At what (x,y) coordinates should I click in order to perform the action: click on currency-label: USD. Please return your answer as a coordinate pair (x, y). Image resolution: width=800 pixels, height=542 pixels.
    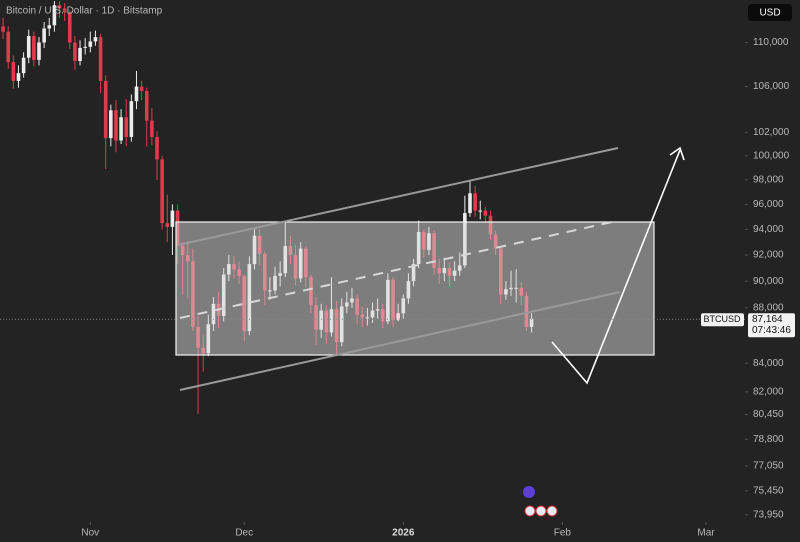
    Looking at the image, I should click on (769, 13).